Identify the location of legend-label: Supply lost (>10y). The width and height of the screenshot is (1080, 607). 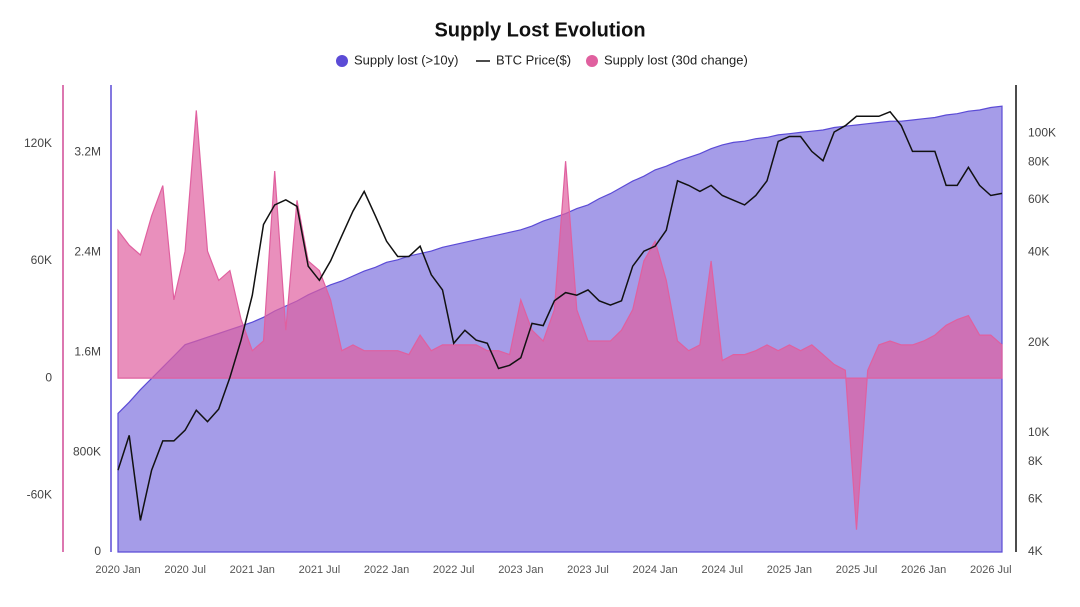
(406, 59).